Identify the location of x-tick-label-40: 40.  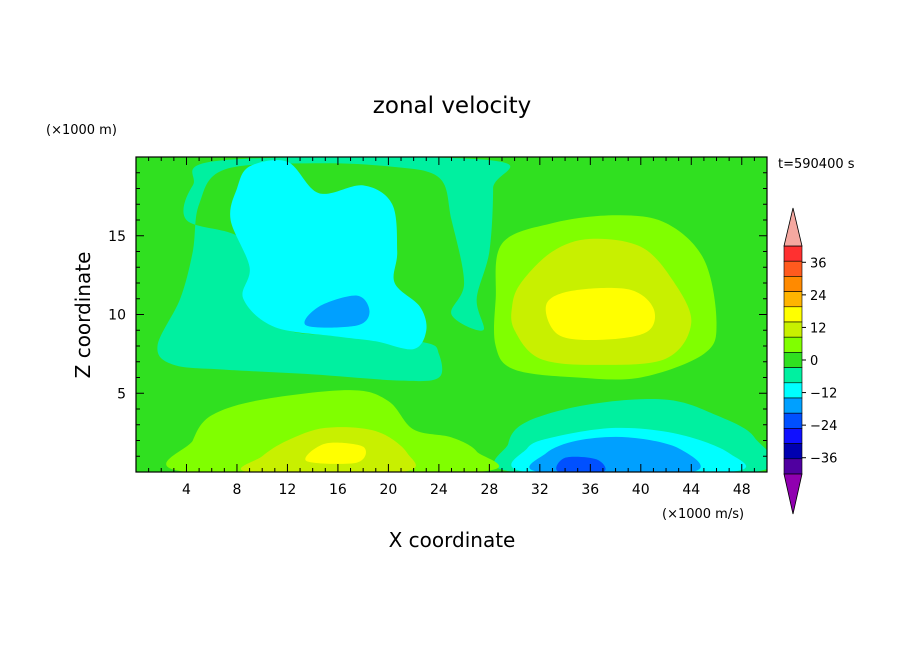
(641, 490).